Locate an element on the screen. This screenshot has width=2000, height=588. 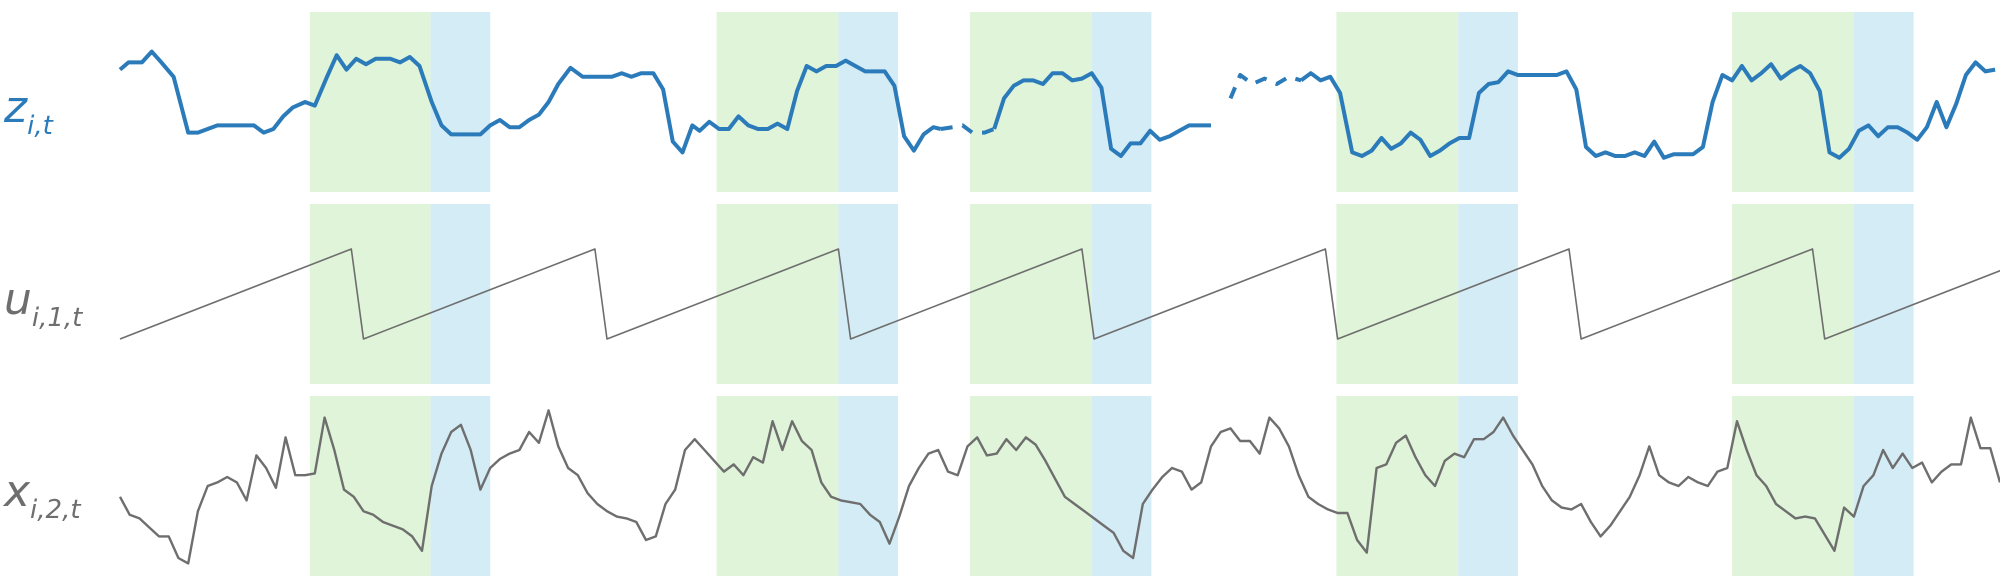
row-label-z: zi,t is located at coordinates (28, 111).